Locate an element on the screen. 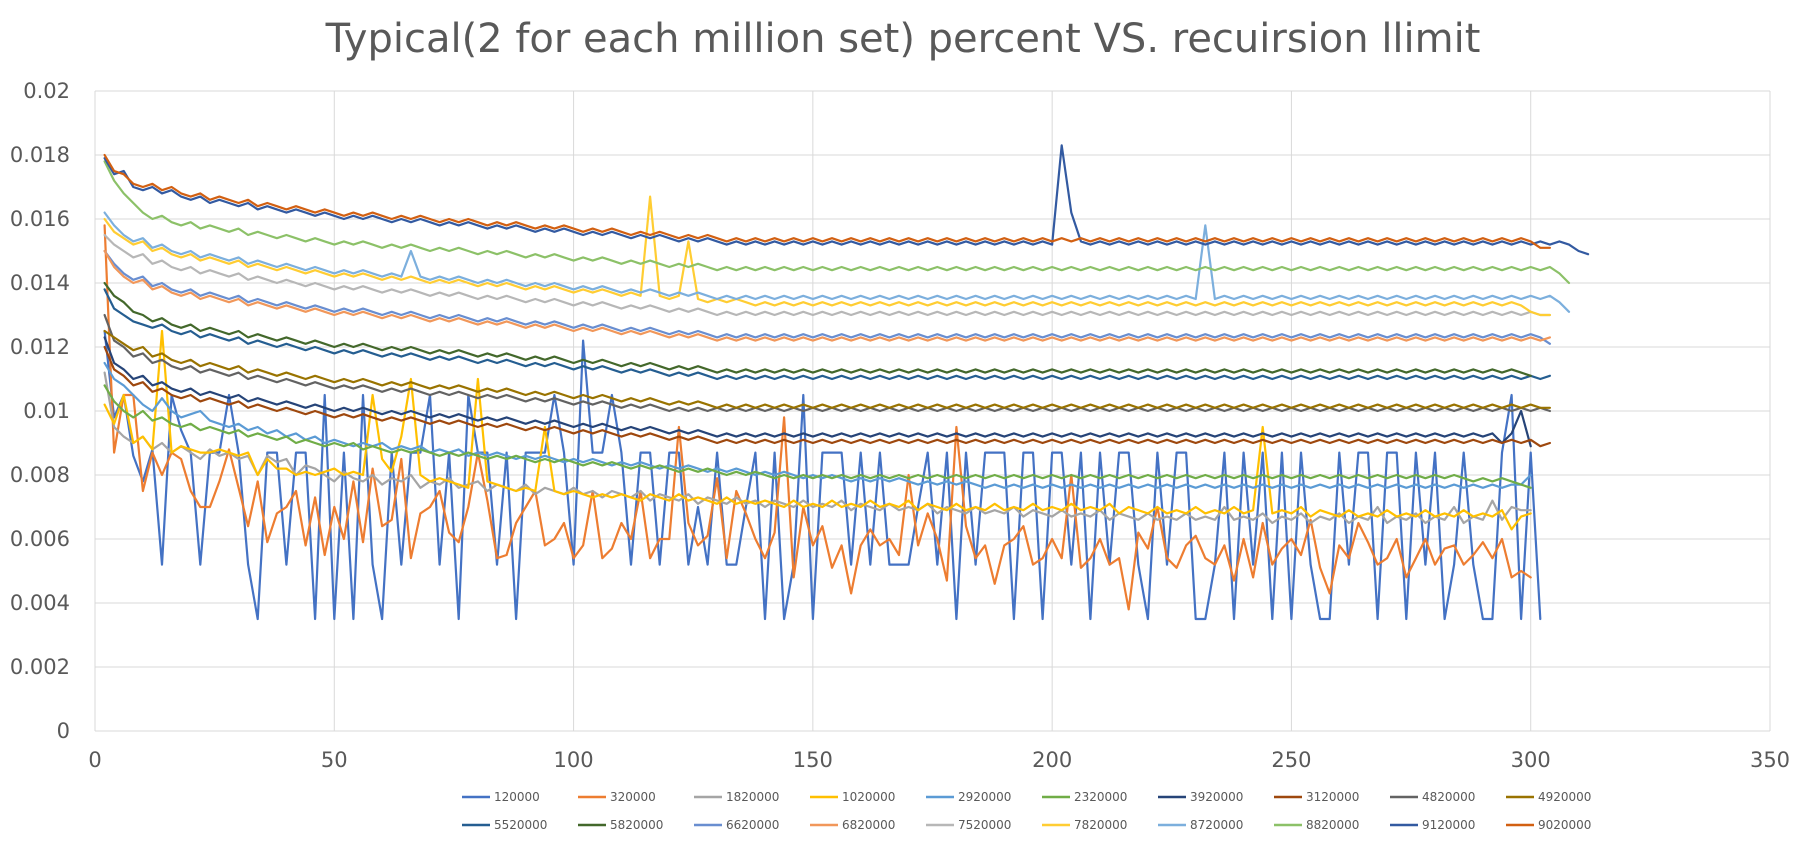  y-tick-label: 0.014 is located at coordinates (40, 283).